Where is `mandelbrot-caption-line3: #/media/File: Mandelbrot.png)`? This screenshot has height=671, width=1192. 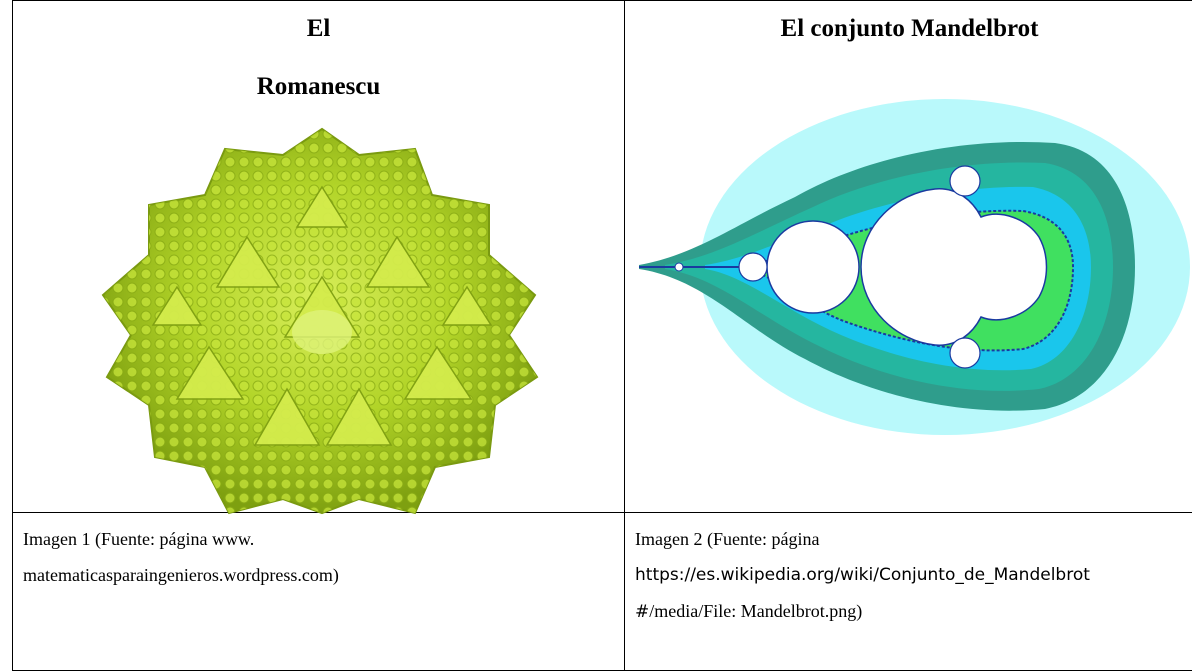
mandelbrot-caption-line3: #/media/File: Mandelbrot.png) is located at coordinates (910, 611).